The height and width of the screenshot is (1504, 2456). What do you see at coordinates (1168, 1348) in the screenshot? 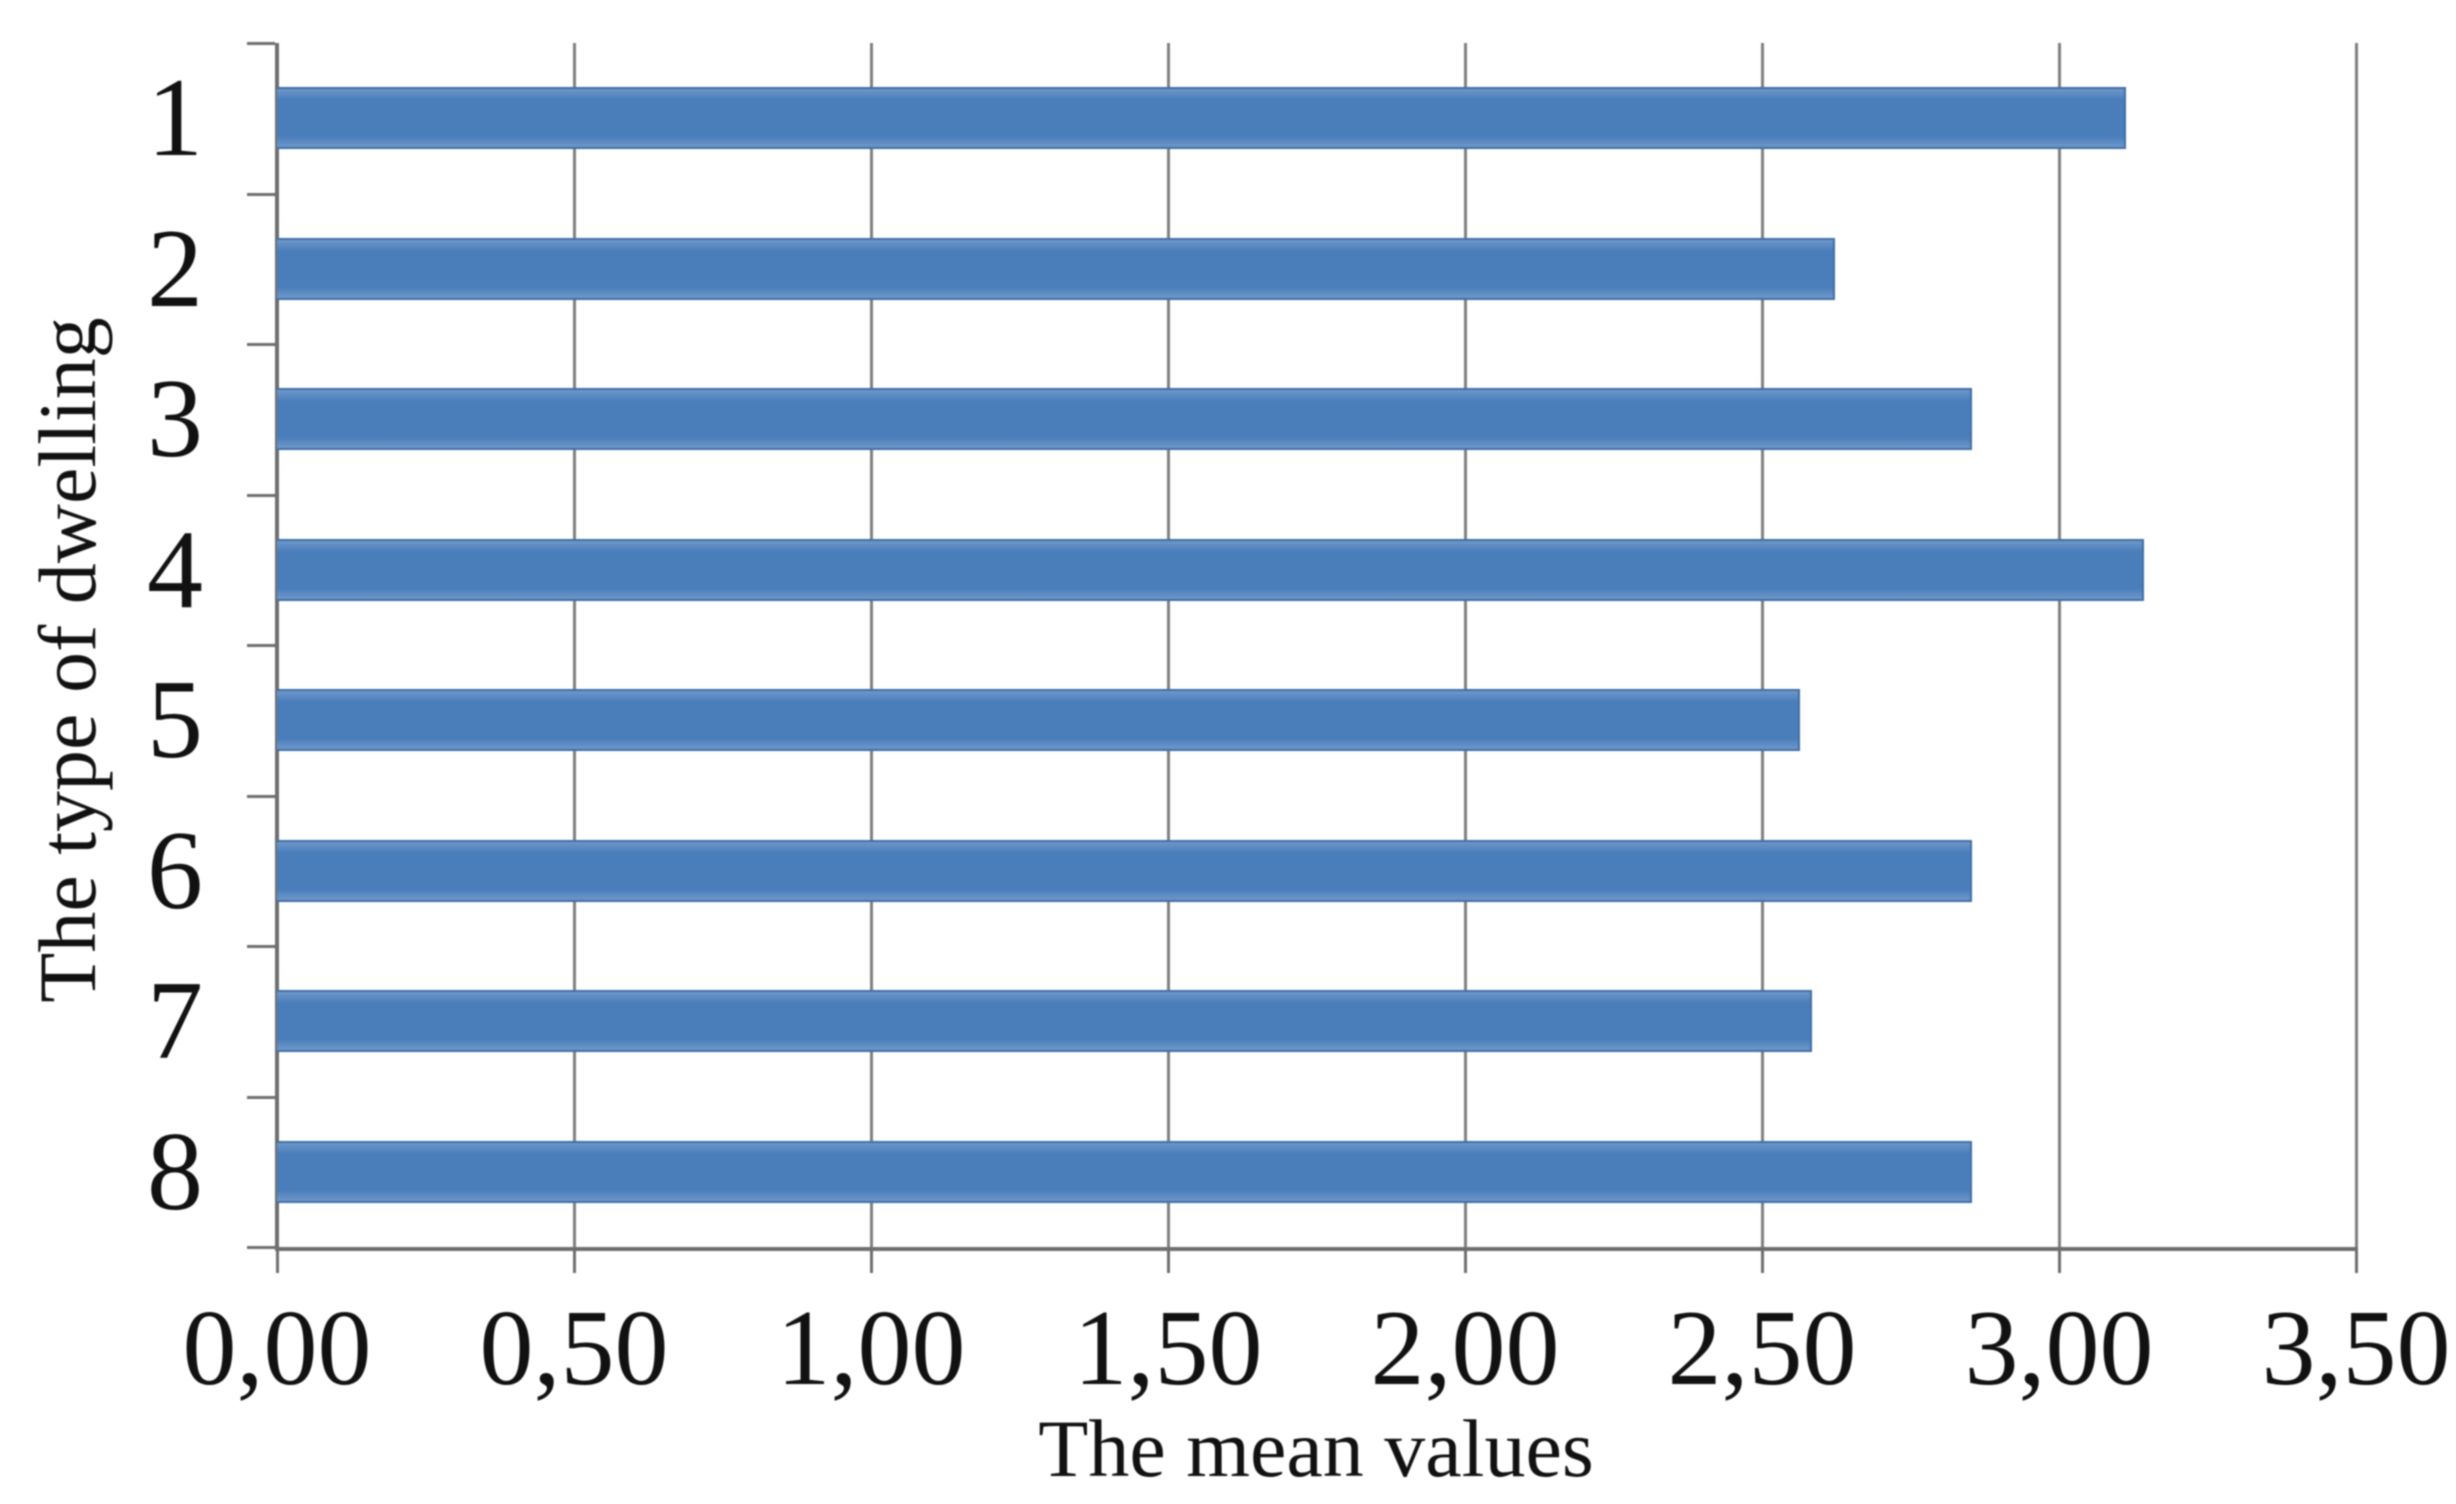
I see `x-tick-label: 1,50` at bounding box center [1168, 1348].